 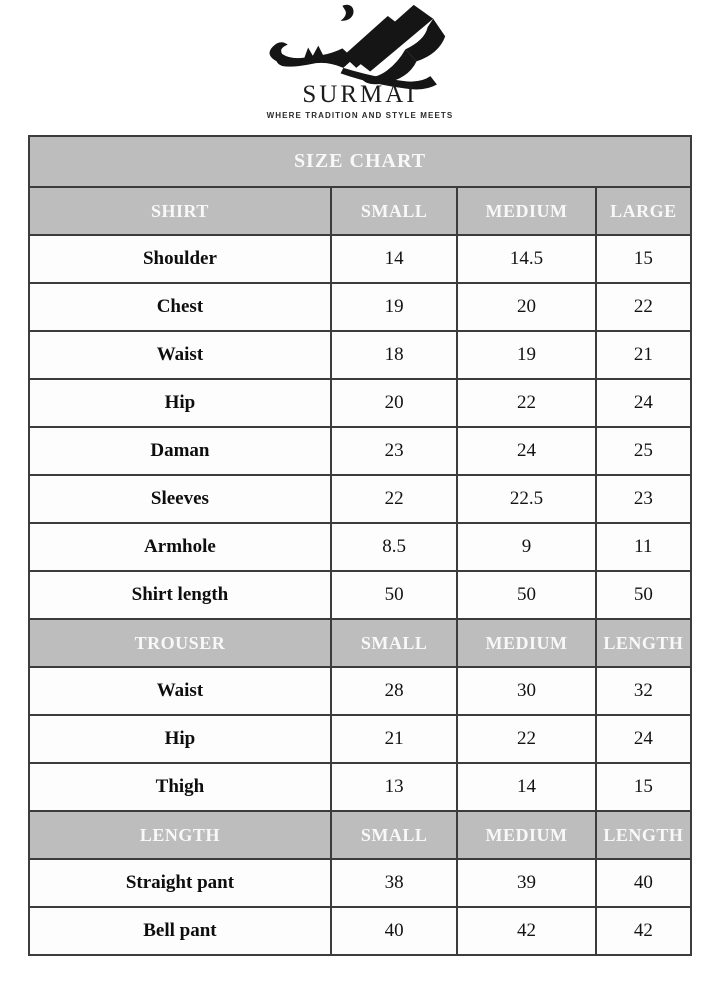 I want to click on measurement-value: 38, so click(x=394, y=883).